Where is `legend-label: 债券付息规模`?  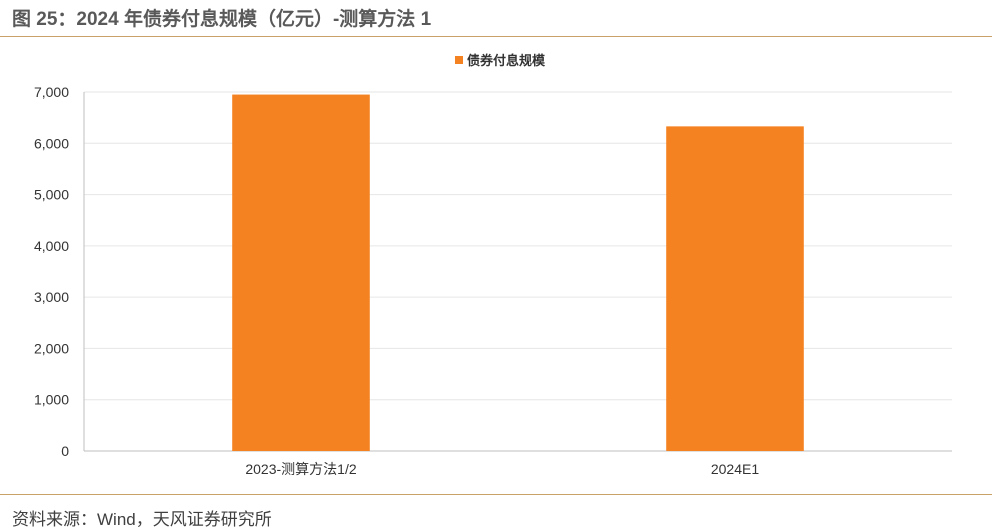
legend-label: 债券付息规模 is located at coordinates (506, 60).